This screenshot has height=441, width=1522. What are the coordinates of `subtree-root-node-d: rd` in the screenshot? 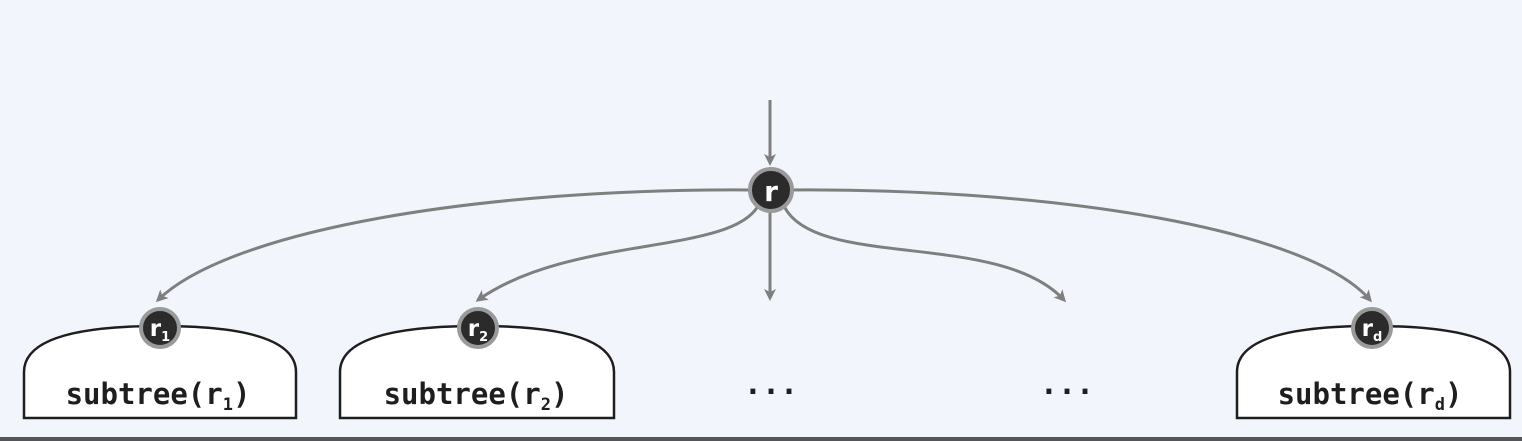 It's located at (1372, 328).